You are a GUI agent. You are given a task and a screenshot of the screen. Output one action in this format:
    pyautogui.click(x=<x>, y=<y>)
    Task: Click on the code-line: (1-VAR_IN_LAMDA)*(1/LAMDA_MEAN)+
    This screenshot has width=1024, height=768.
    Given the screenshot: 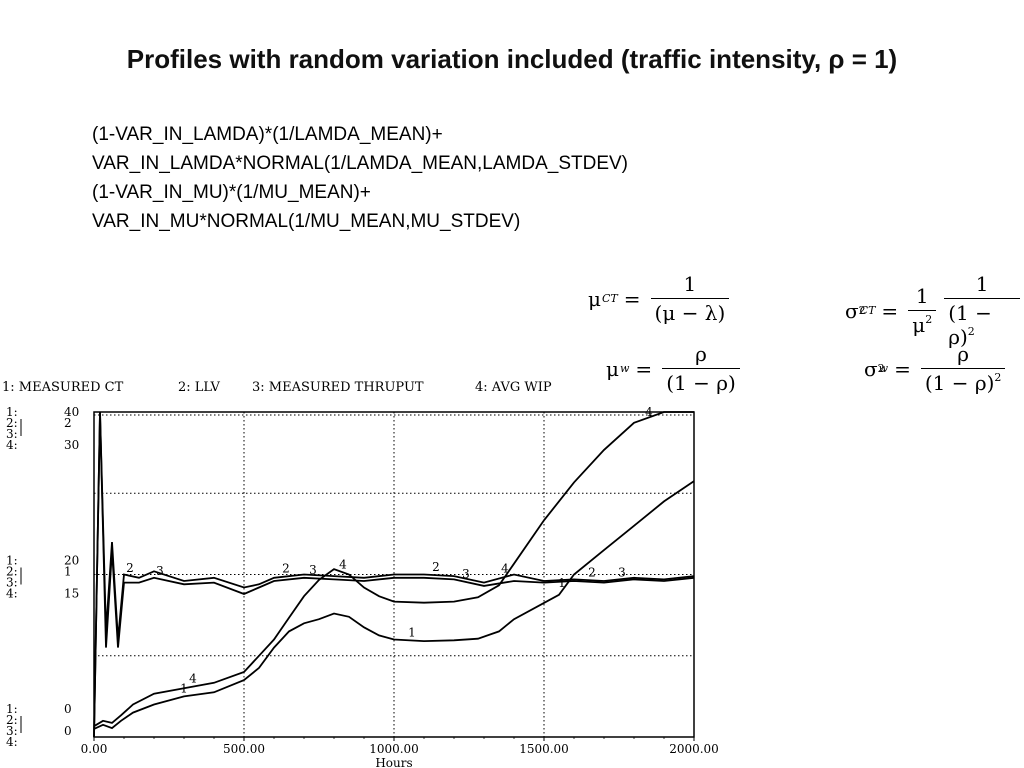 What is the action you would take?
    pyautogui.click(x=267, y=134)
    